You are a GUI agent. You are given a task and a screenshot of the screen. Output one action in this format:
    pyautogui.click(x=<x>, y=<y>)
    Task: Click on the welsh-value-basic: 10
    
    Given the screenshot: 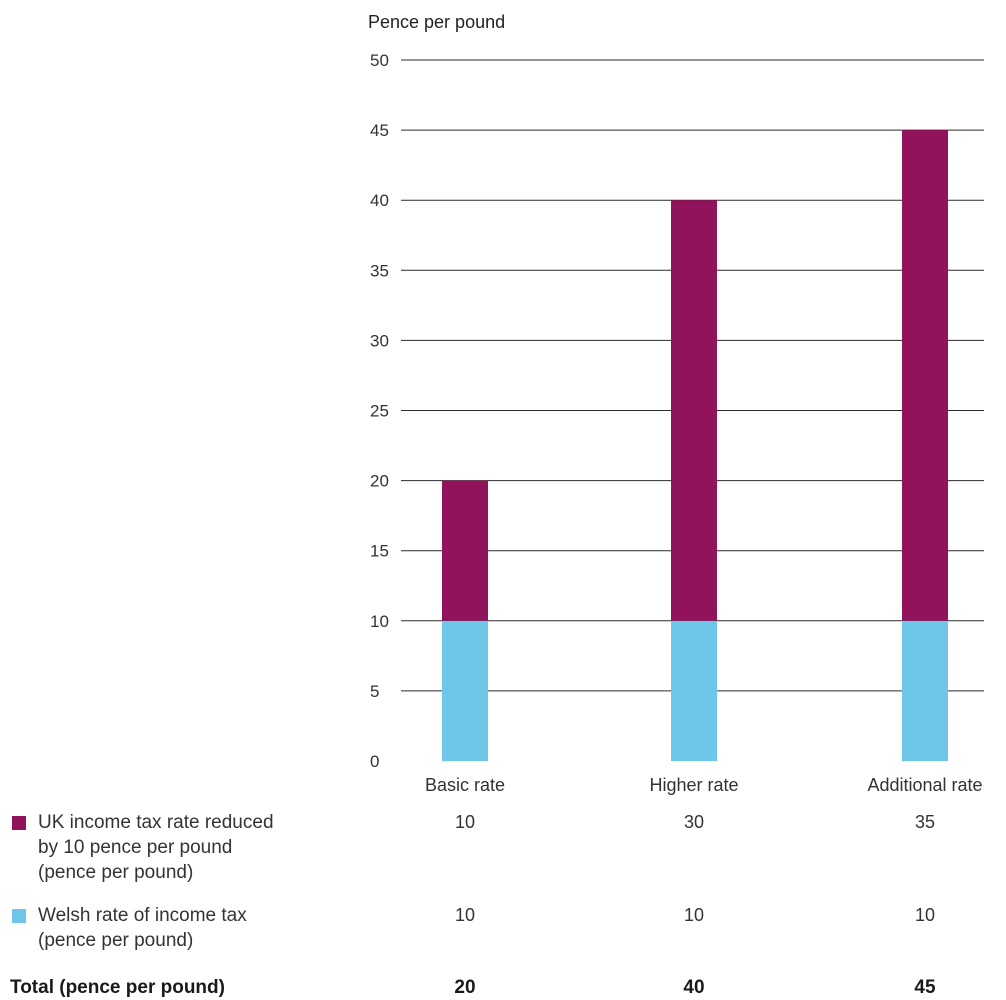 What is the action you would take?
    pyautogui.click(x=465, y=915)
    